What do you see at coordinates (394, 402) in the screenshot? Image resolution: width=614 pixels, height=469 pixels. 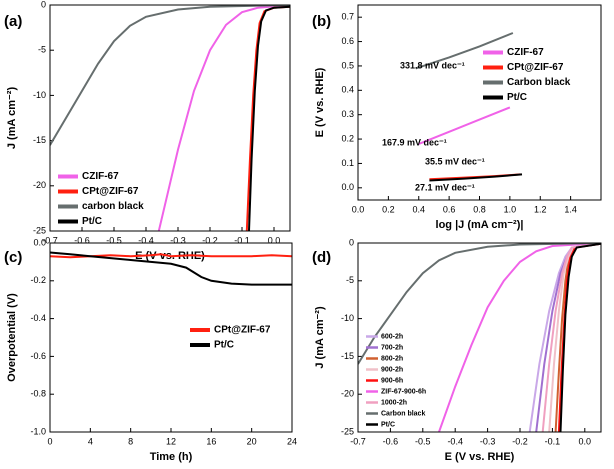 I see `legend-label: 1000-2h` at bounding box center [394, 402].